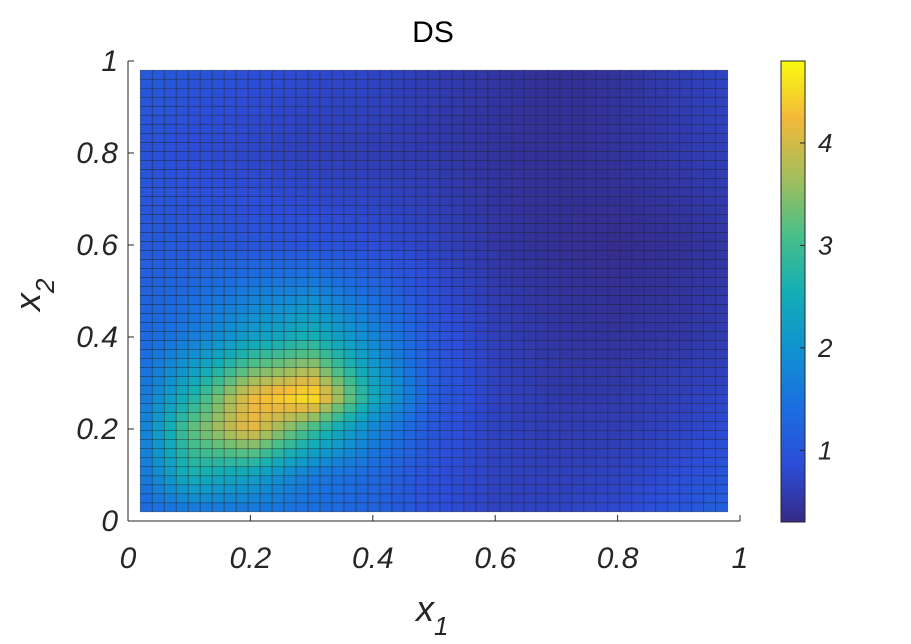 The image size is (911, 644). What do you see at coordinates (825, 450) in the screenshot?
I see `colorbar-tick-label: 1` at bounding box center [825, 450].